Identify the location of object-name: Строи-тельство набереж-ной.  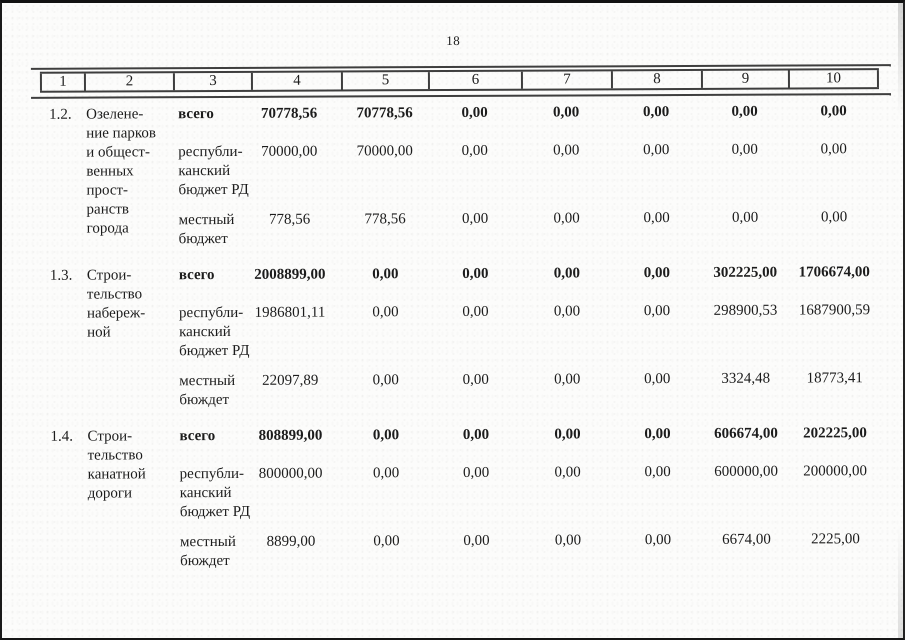
(130, 338).